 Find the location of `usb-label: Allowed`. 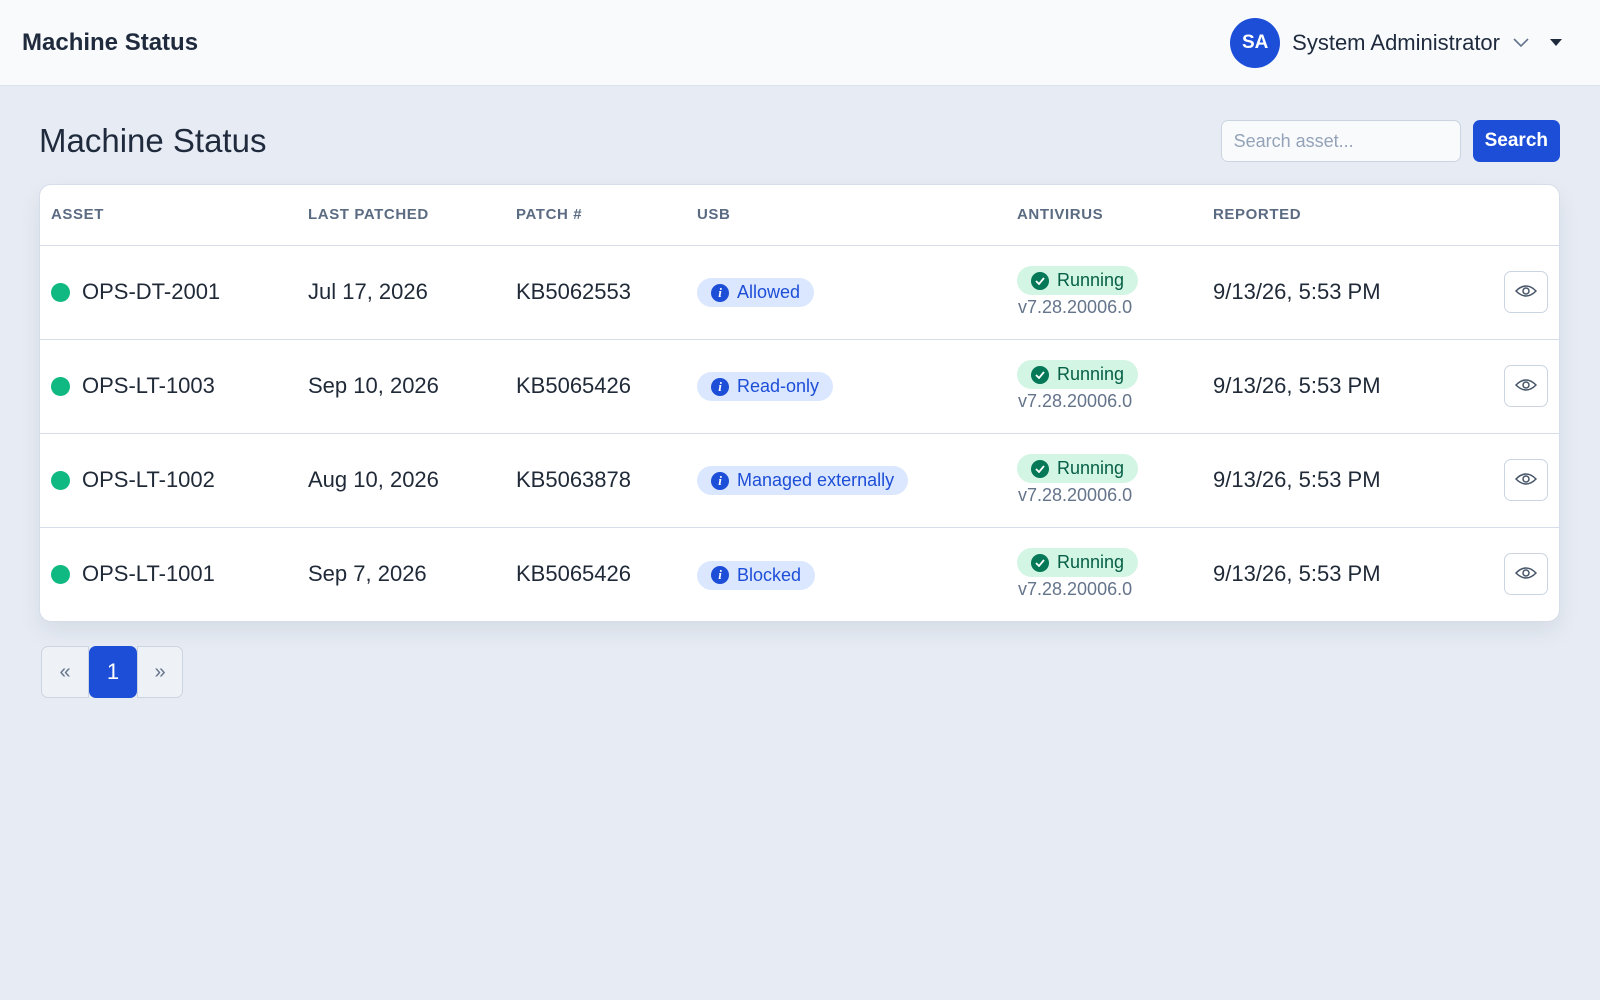

usb-label: Allowed is located at coordinates (769, 292).